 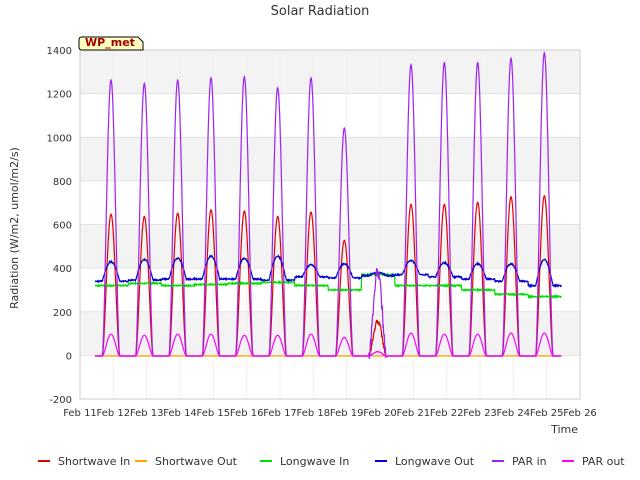 I want to click on y-tick-label: -200, so click(x=60, y=400).